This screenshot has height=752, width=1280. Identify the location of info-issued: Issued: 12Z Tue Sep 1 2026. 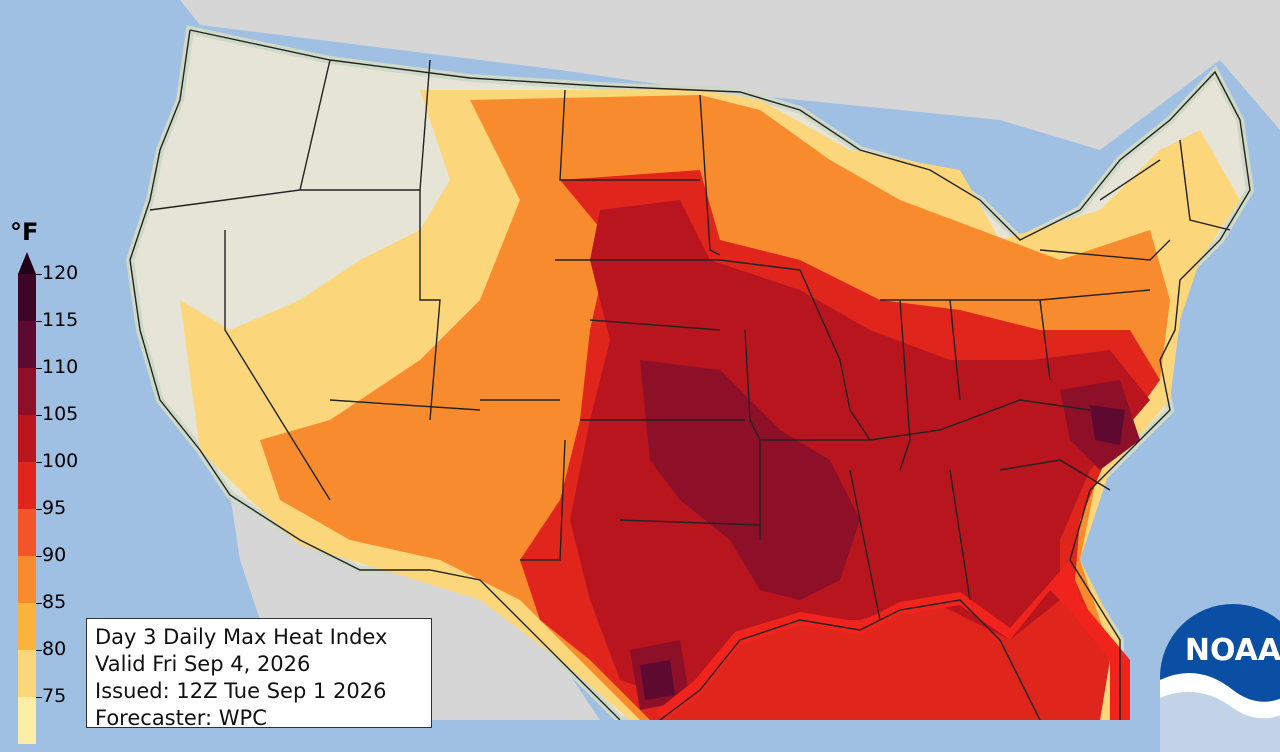
(241, 691).